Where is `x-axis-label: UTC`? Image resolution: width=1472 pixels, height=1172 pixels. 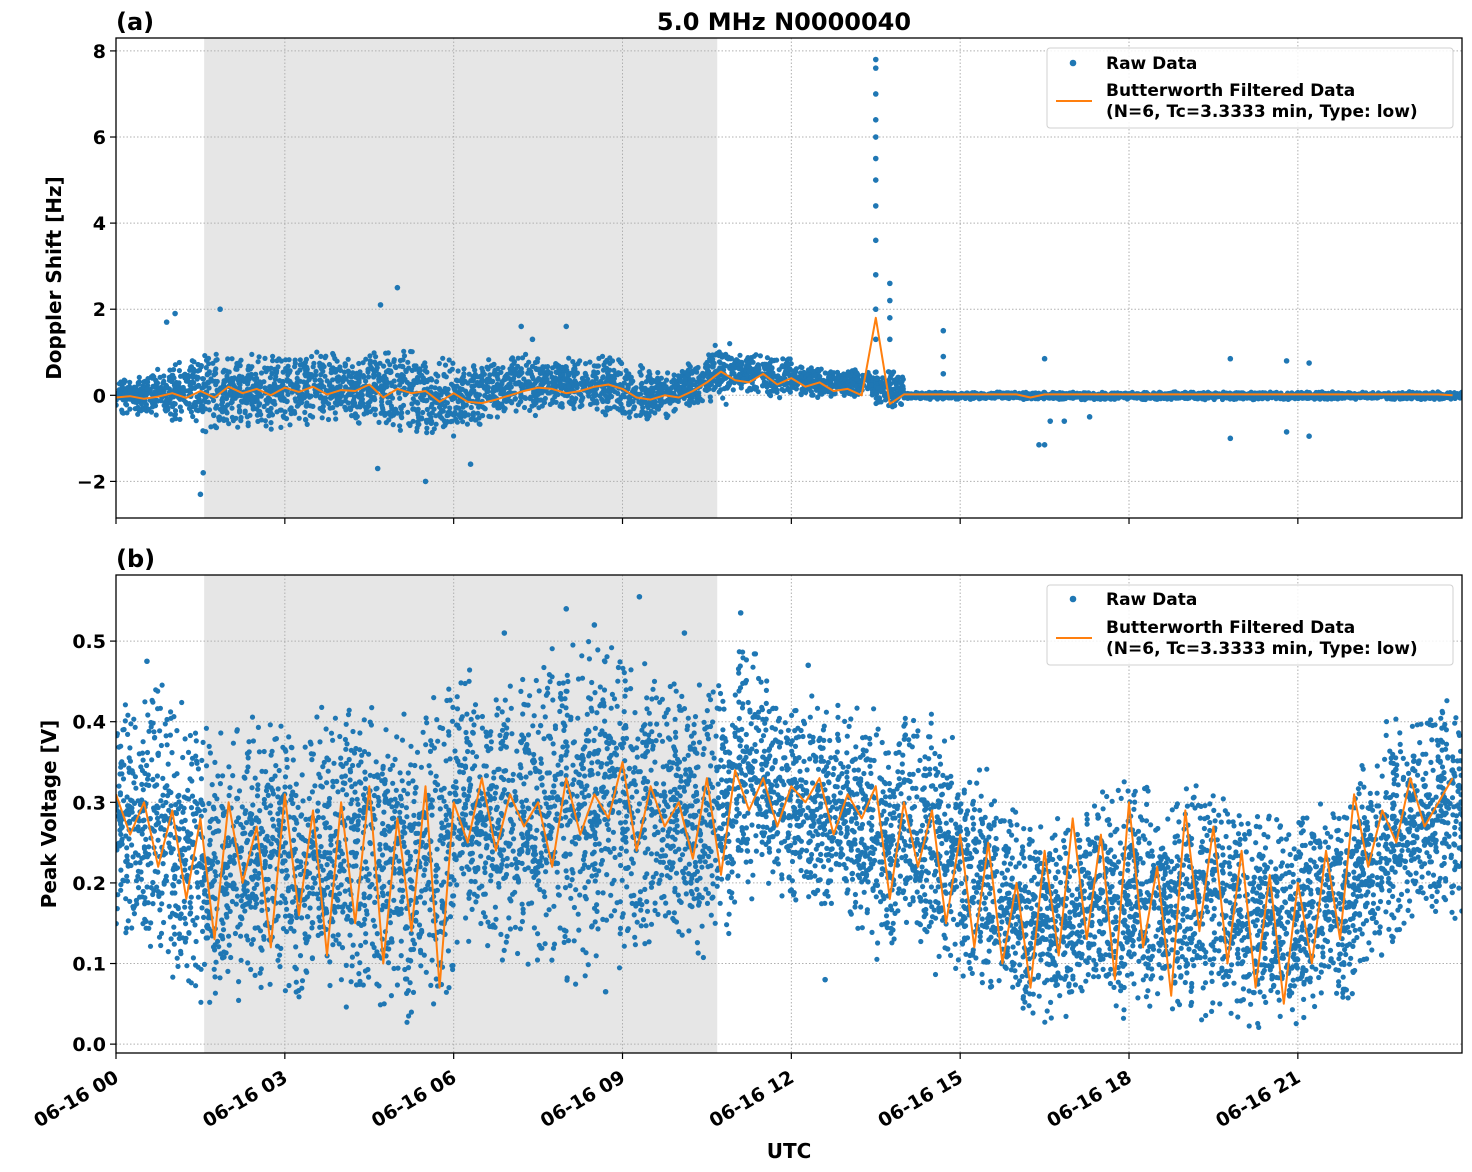
x-axis-label: UTC is located at coordinates (789, 1151).